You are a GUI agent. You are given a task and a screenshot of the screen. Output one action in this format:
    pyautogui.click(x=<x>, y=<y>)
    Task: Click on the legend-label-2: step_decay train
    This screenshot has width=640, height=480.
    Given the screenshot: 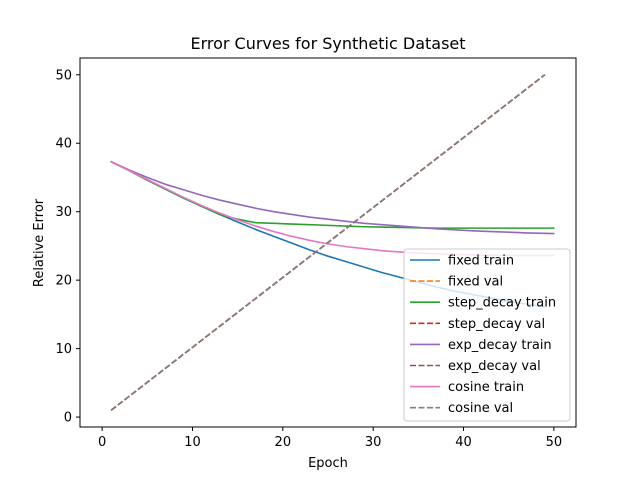 What is the action you would take?
    pyautogui.click(x=502, y=303)
    